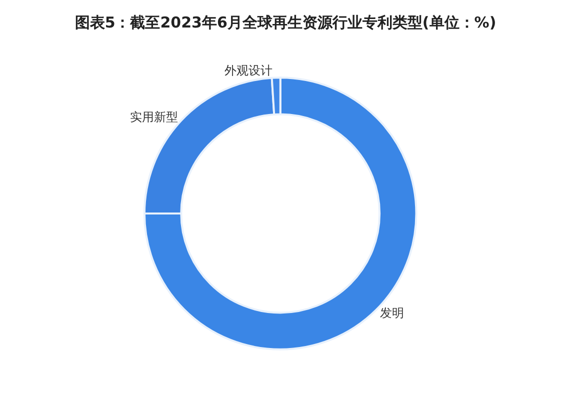 The image size is (571, 417). What do you see at coordinates (285, 22) in the screenshot?
I see `chart-title: 图表5：截至2023年6月全球再生资源行业专利类型(单位：%)` at bounding box center [285, 22].